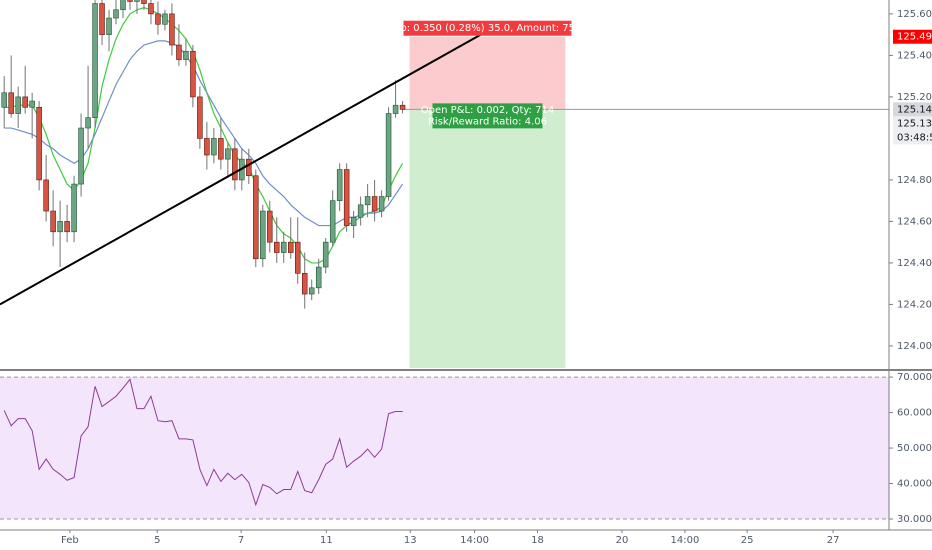  What do you see at coordinates (833, 540) in the screenshot?
I see `x-tick-label: 27` at bounding box center [833, 540].